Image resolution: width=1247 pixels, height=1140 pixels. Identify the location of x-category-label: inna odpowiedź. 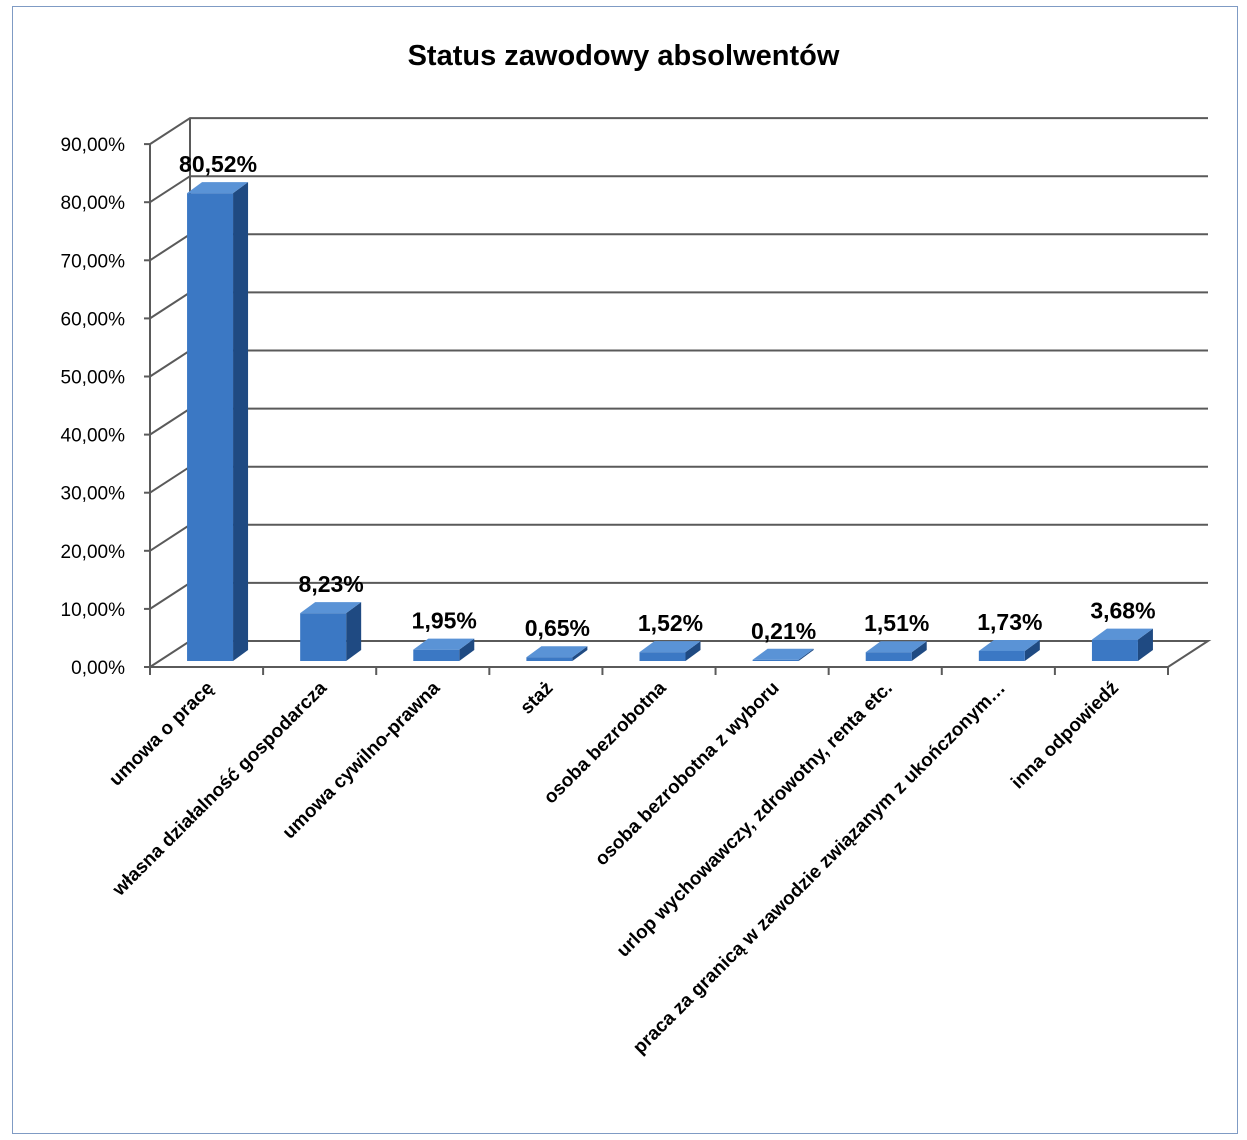
(1065, 736).